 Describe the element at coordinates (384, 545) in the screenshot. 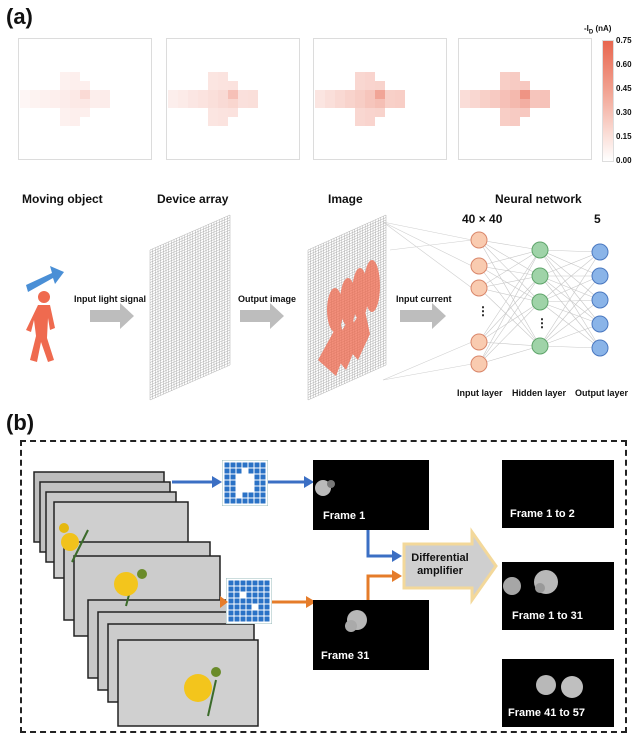

I see `blue-arrow-to-amplifier` at that location.